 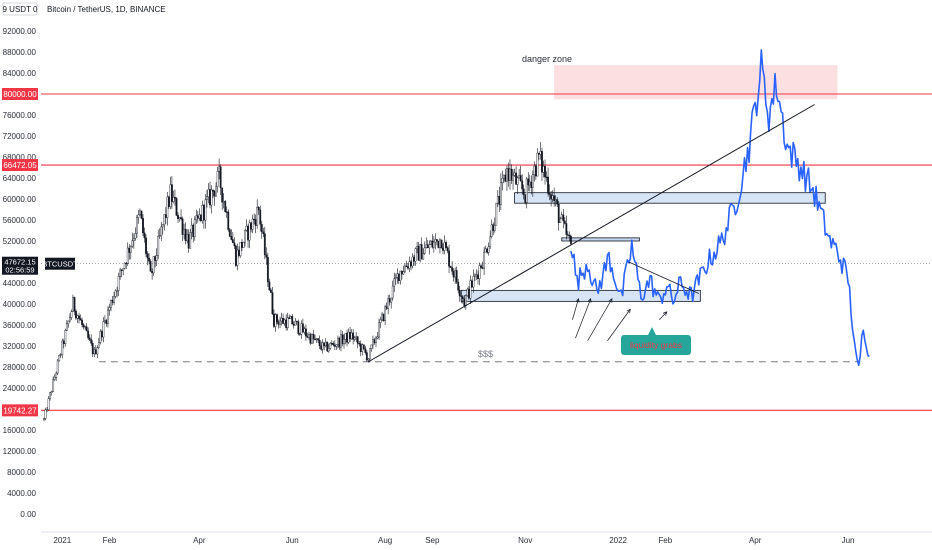 I want to click on current-price-countdown: 02:56:59, so click(x=19, y=270).